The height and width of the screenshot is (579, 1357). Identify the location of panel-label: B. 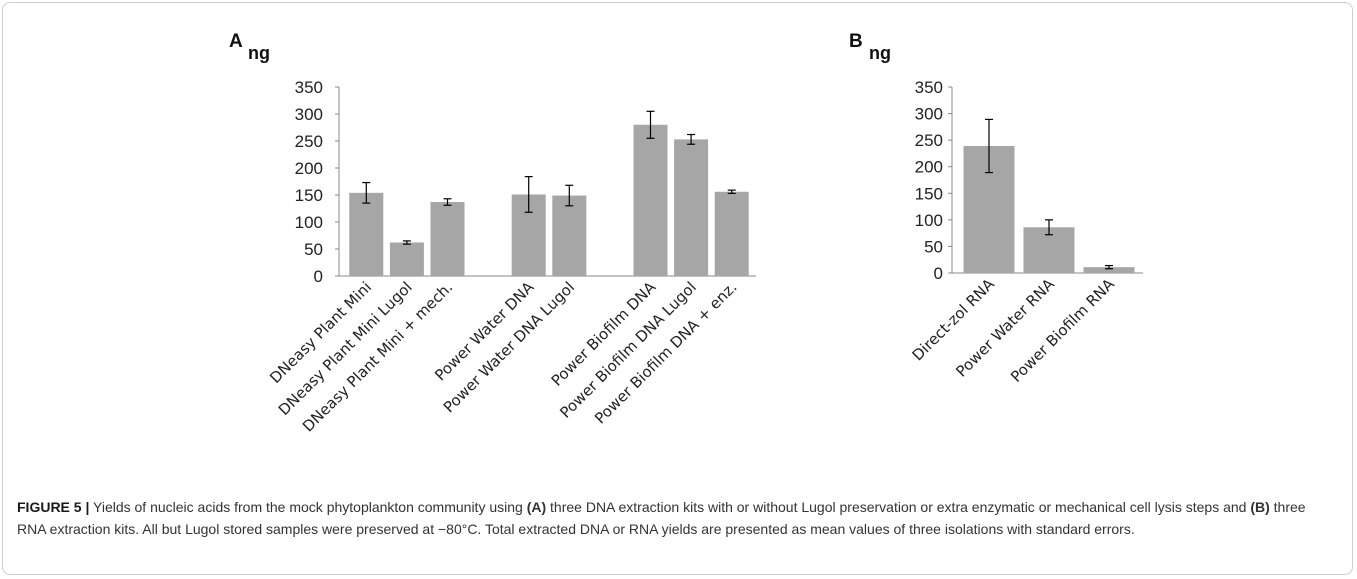
(856, 41).